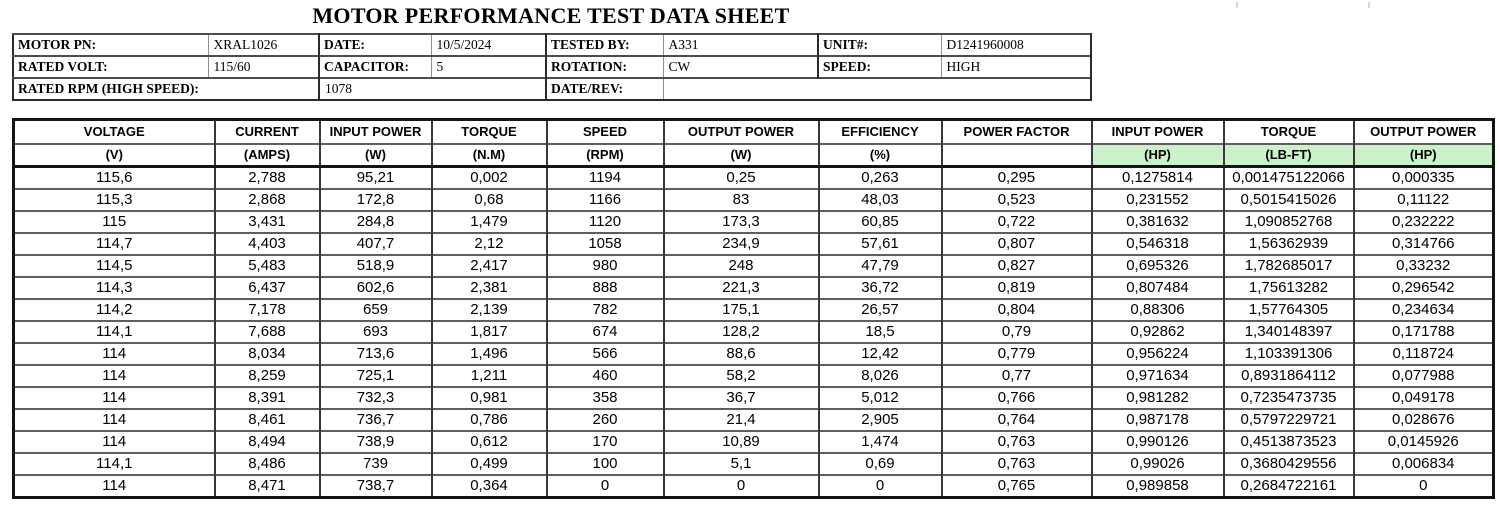 This screenshot has height=505, width=1500. I want to click on data-cell: 888, so click(605, 287).